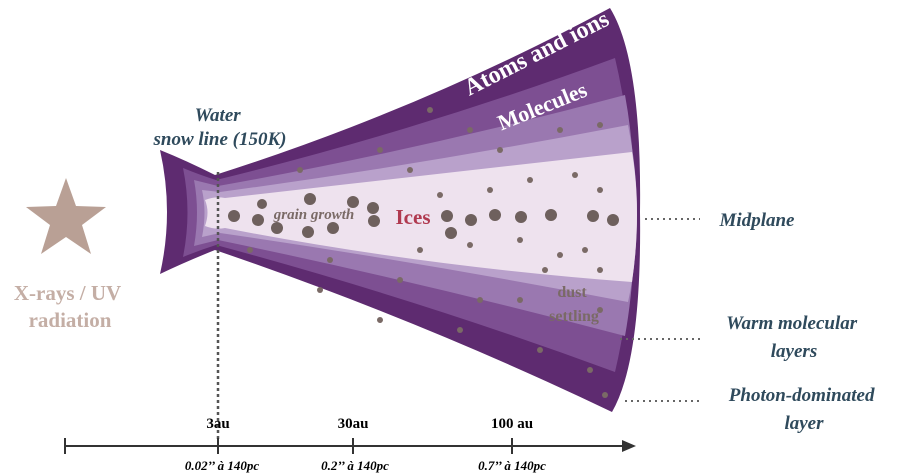 The image size is (904, 476). Describe the element at coordinates (794, 351) in the screenshot. I see `warm-text: layers` at that location.